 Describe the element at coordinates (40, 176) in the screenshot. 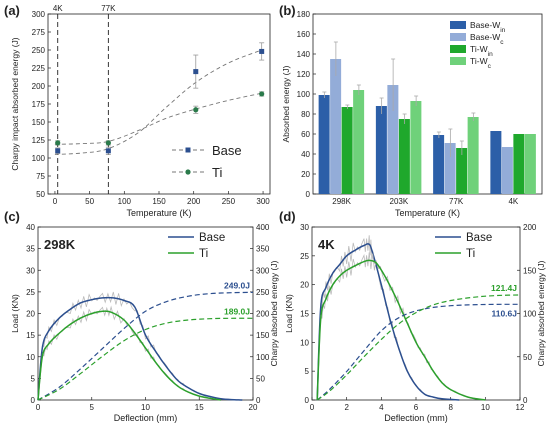

I see `y-tick-label: 75` at that location.